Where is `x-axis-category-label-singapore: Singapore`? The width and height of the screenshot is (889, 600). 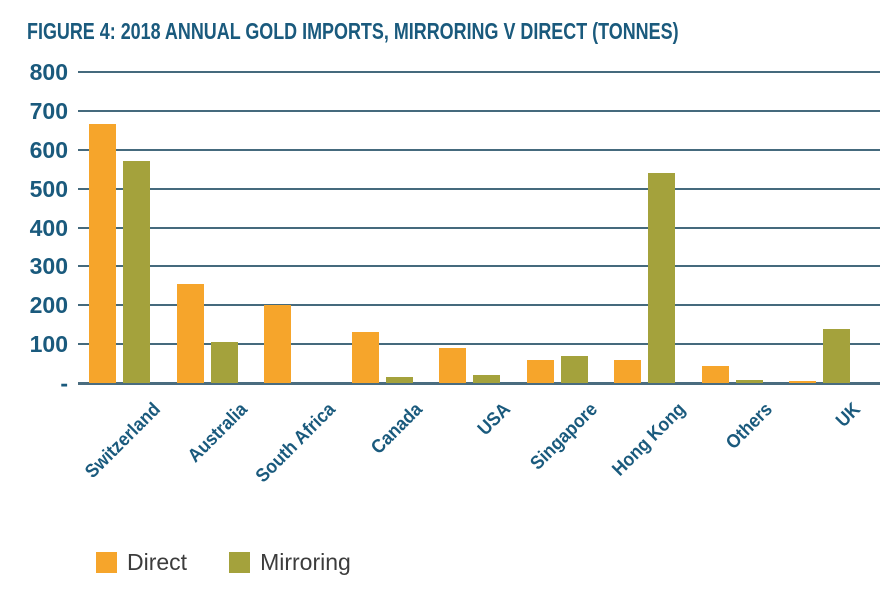 x-axis-category-label-singapore: Singapore is located at coordinates (564, 437).